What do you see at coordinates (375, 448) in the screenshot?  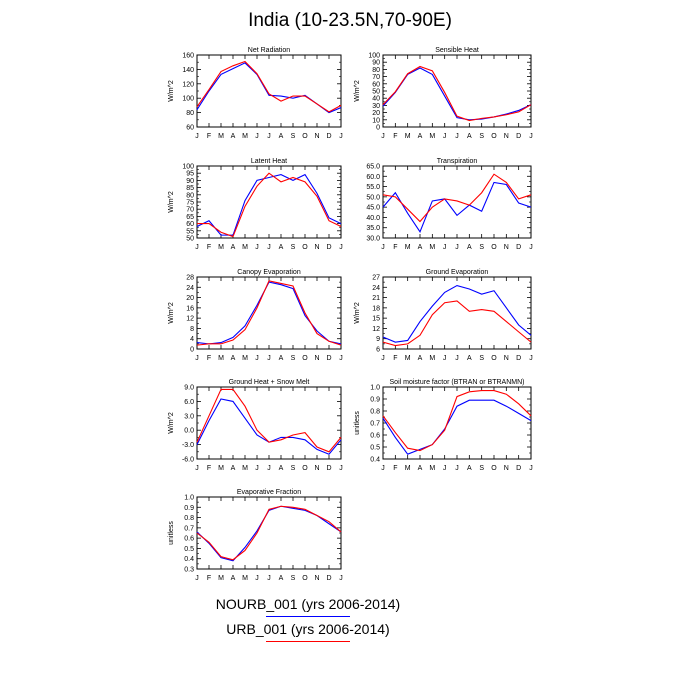 I see `y-tick-label: 0.5` at bounding box center [375, 448].